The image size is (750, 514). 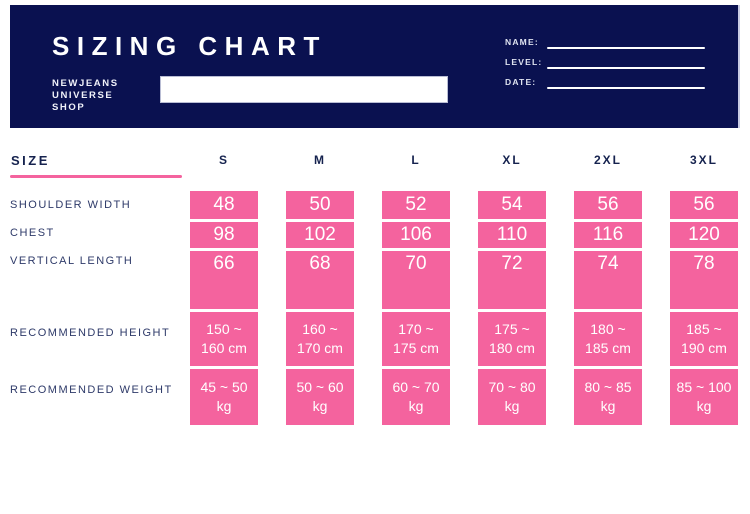 I want to click on cell-recommended-height-2xl: 180 ~ 185 cm, so click(x=608, y=339).